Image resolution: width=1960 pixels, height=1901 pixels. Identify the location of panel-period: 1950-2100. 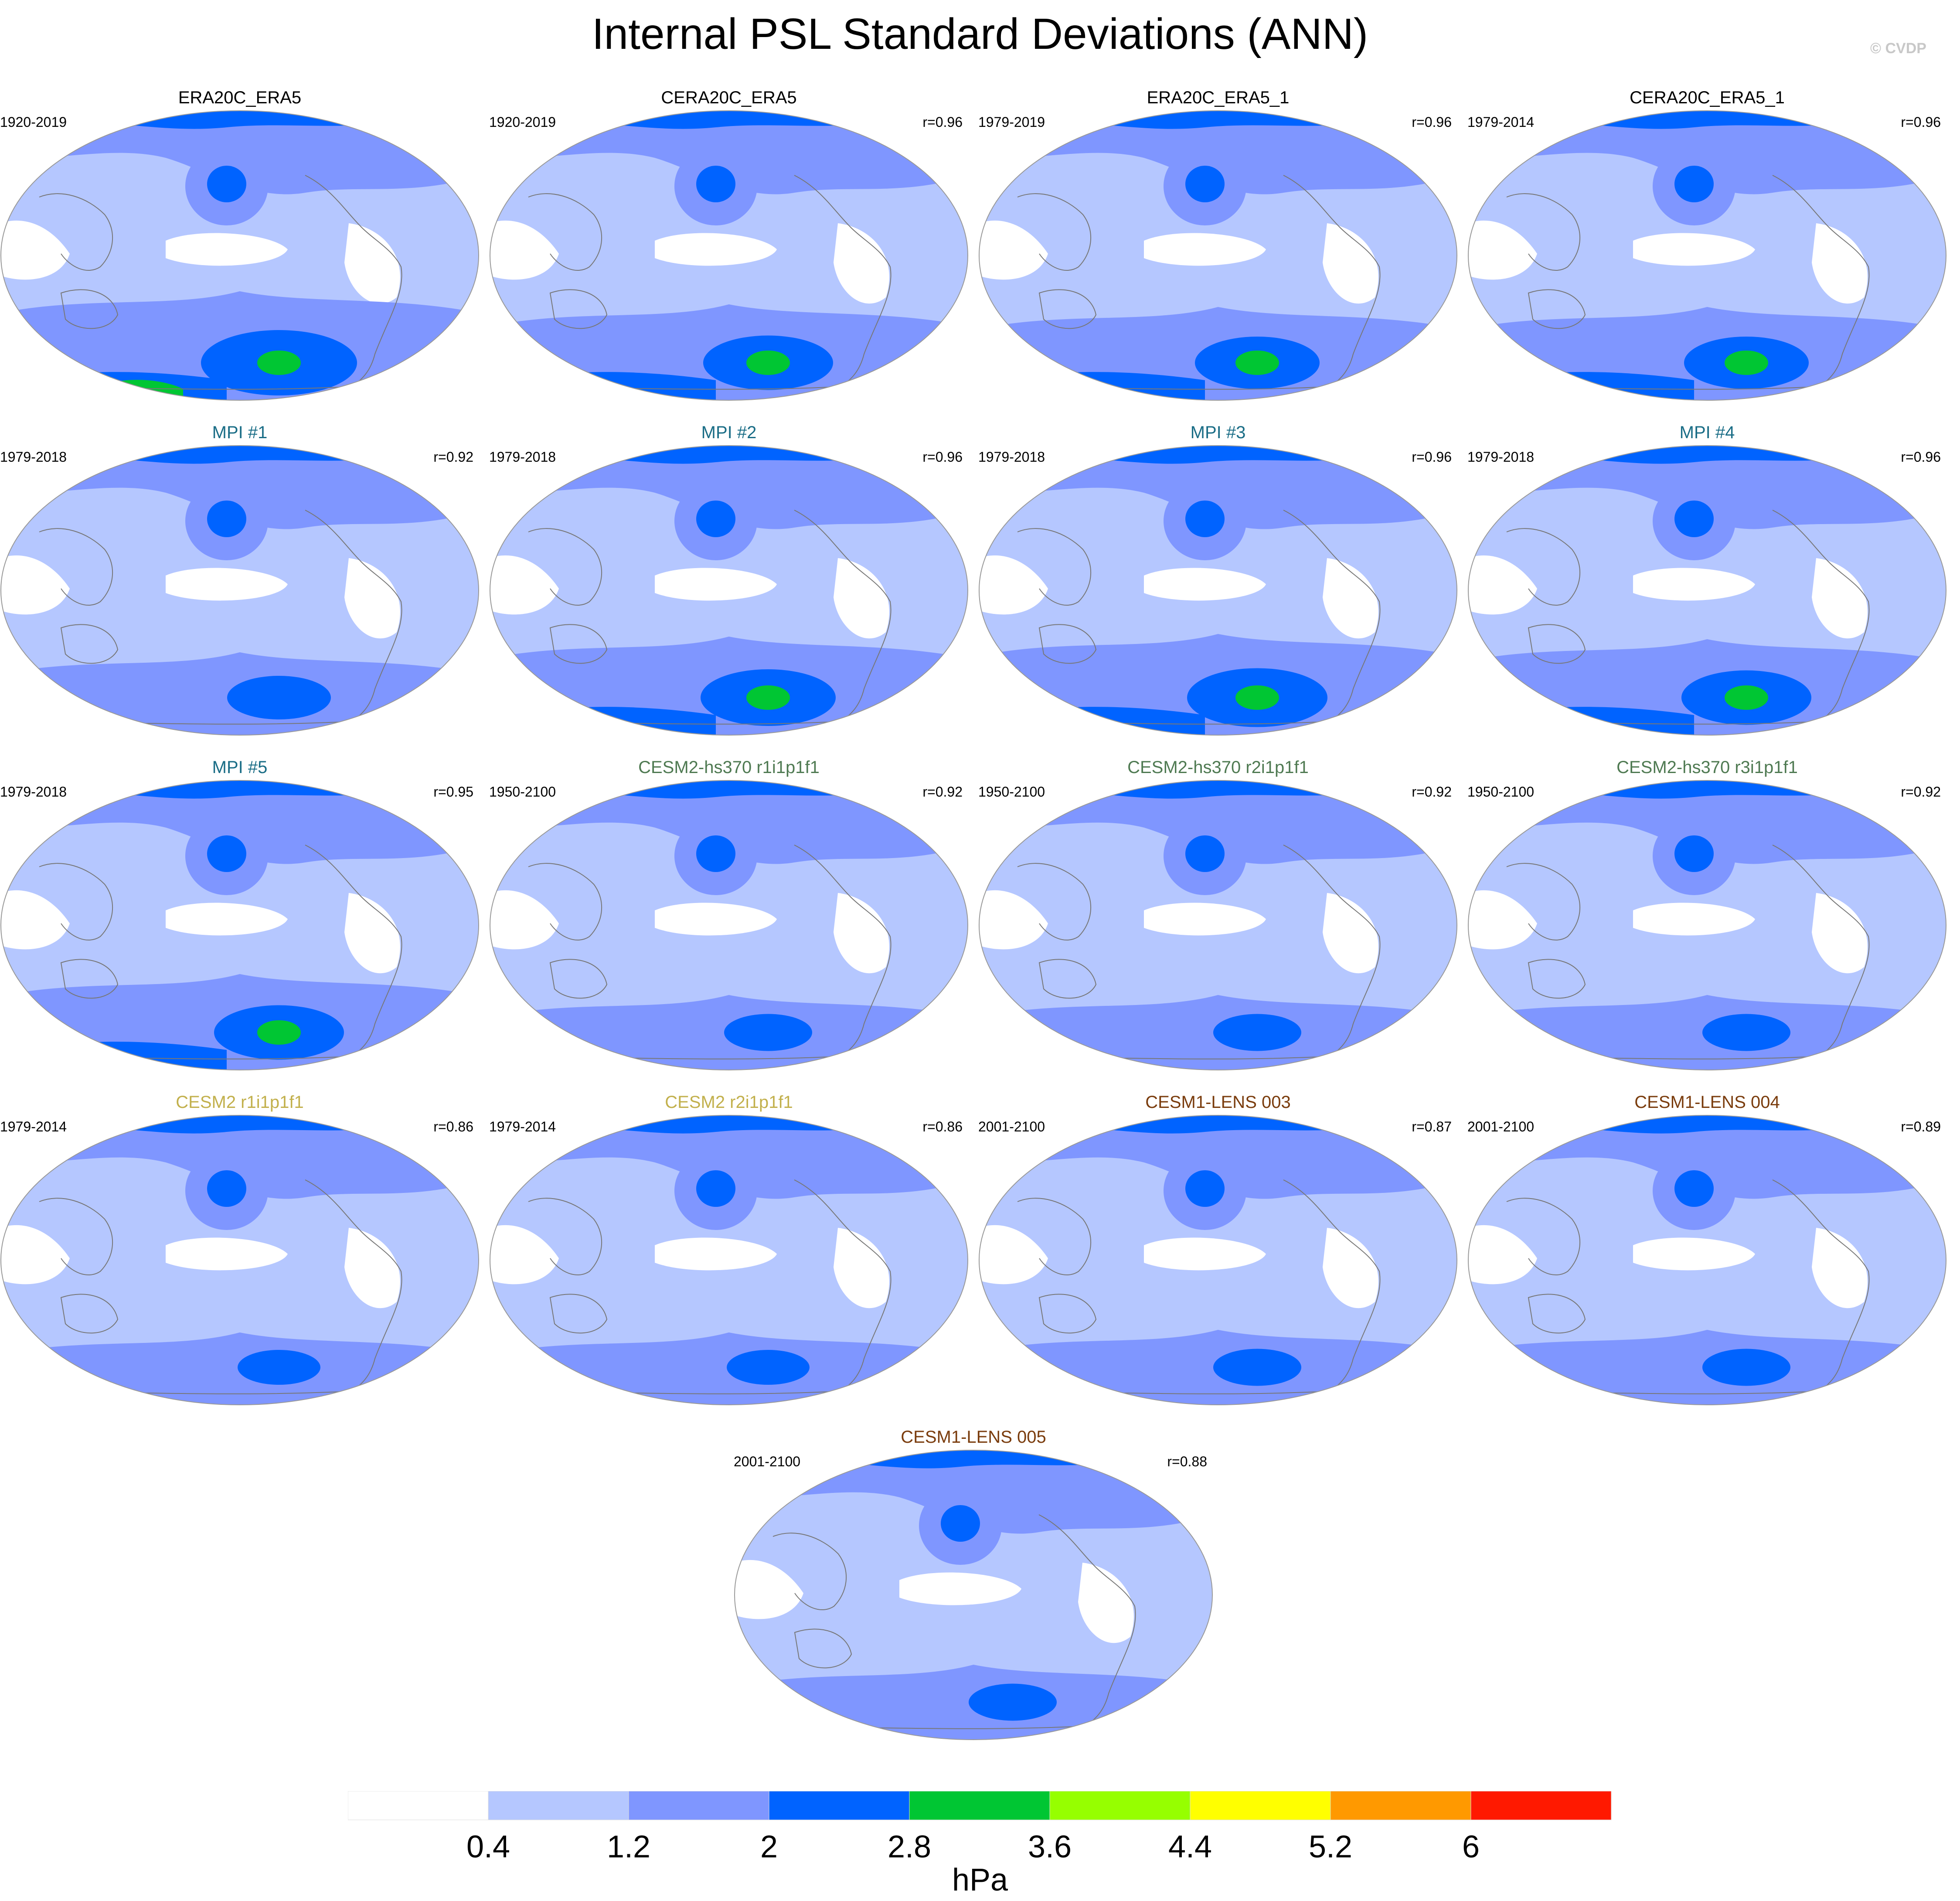
(522, 792).